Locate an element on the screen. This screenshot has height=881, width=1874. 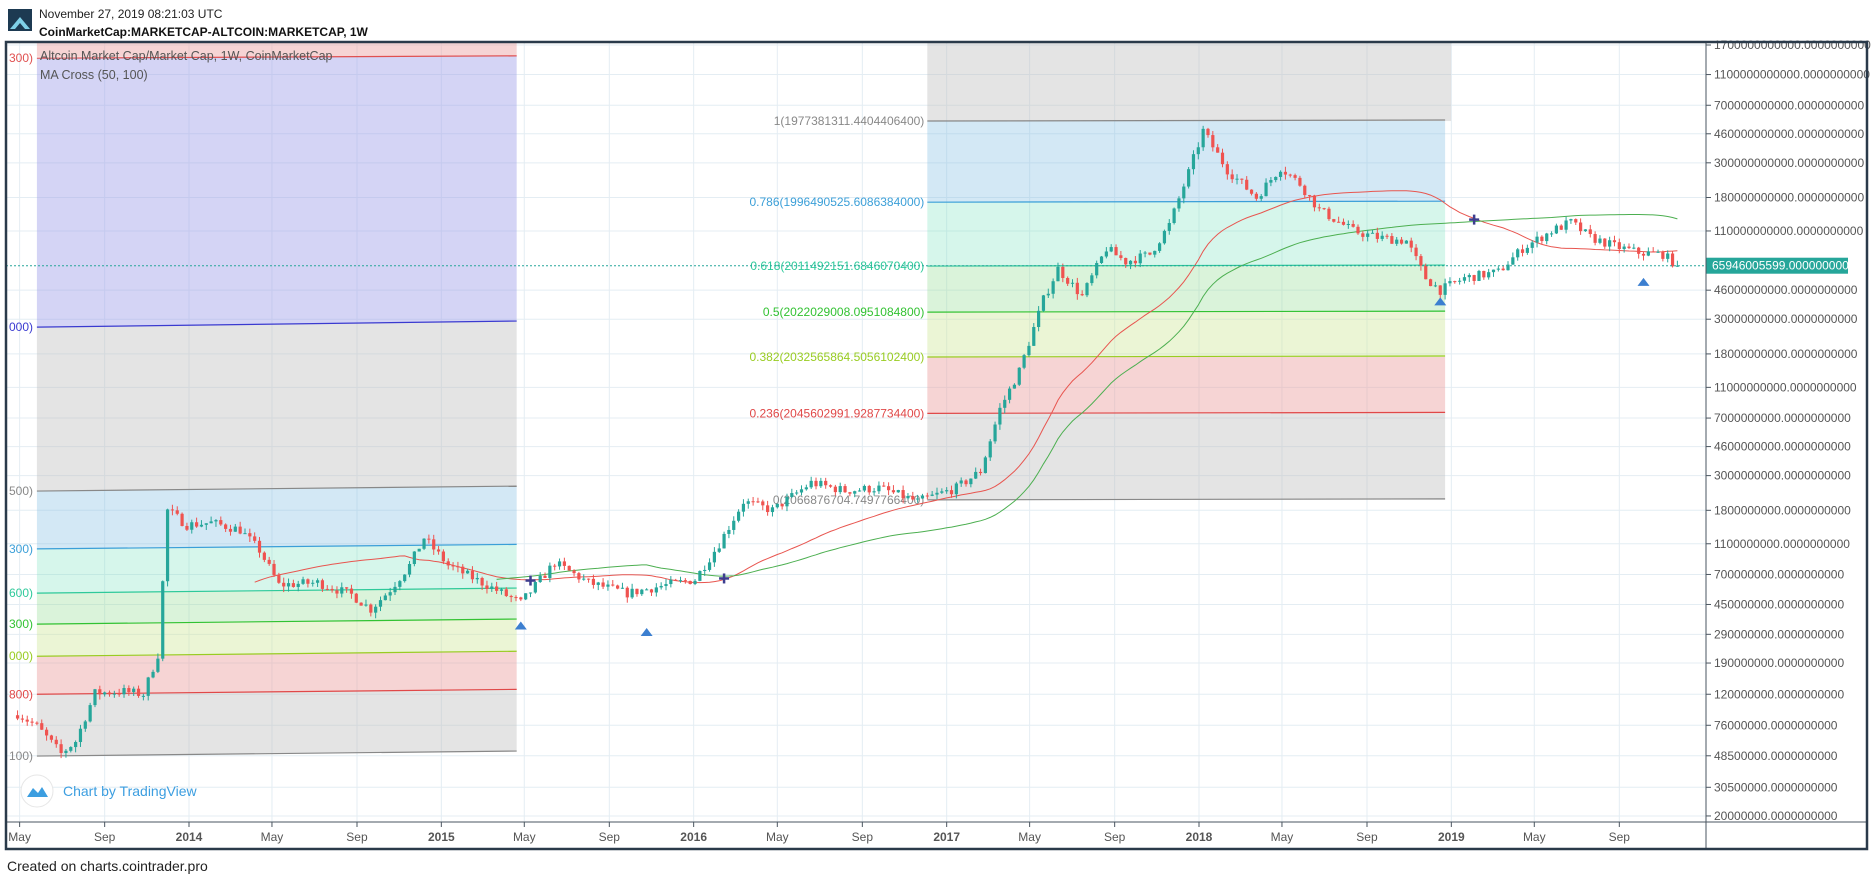
fib-level-label: 100) is located at coordinates (21, 756).